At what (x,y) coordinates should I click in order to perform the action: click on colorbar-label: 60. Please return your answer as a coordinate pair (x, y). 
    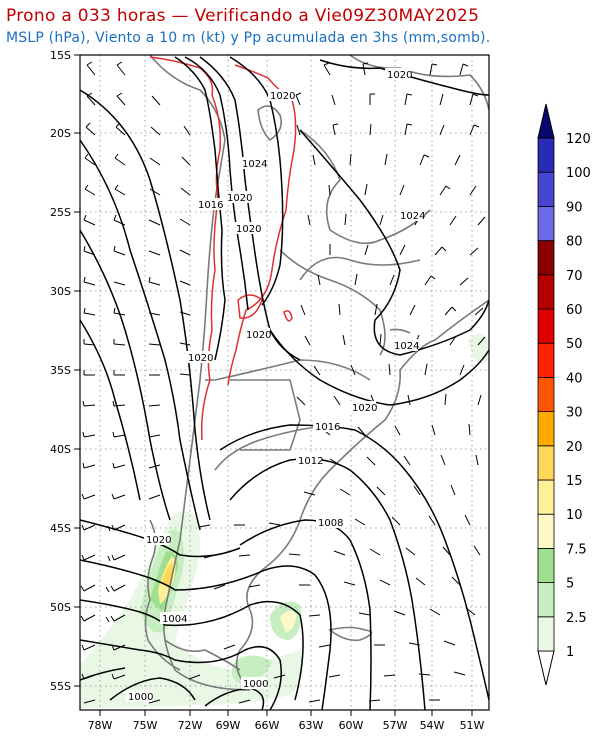
    Looking at the image, I should click on (574, 310).